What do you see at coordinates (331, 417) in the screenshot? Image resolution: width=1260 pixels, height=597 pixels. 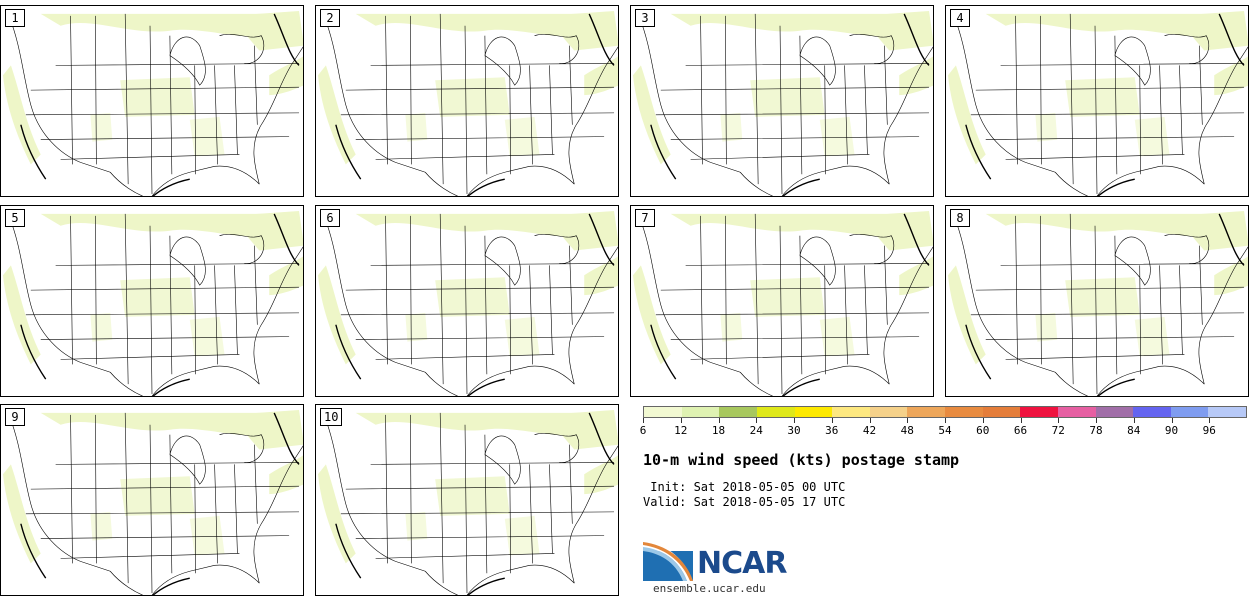 I see `member-label: 10` at bounding box center [331, 417].